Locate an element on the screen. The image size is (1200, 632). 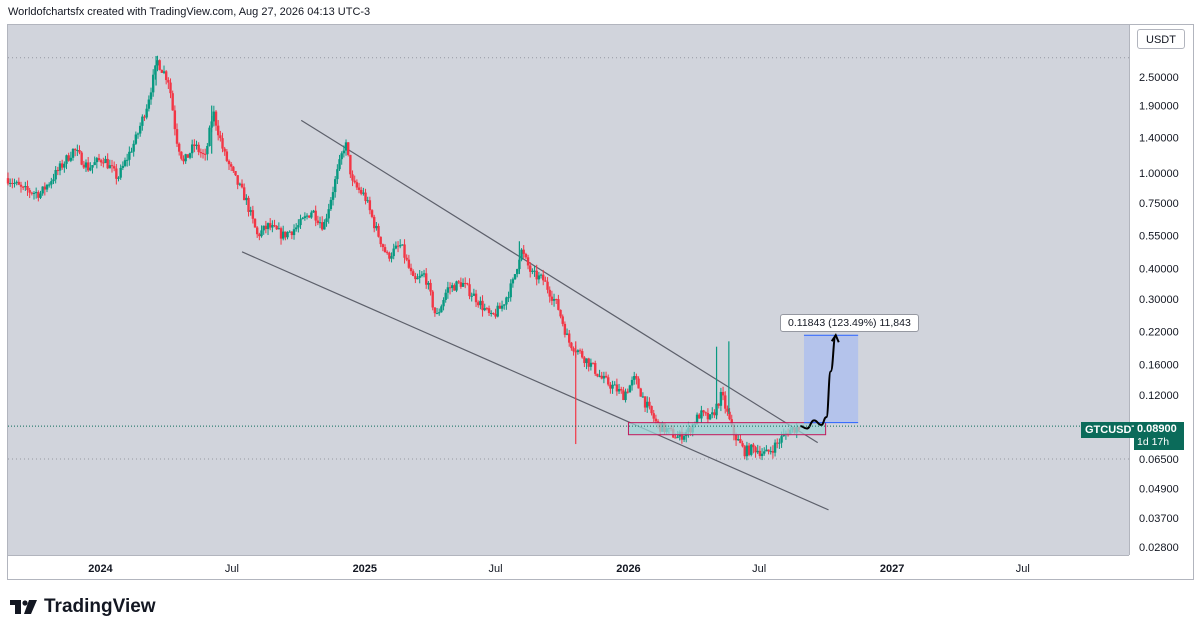
y-tick-label: 0.22000 is located at coordinates (1159, 332).